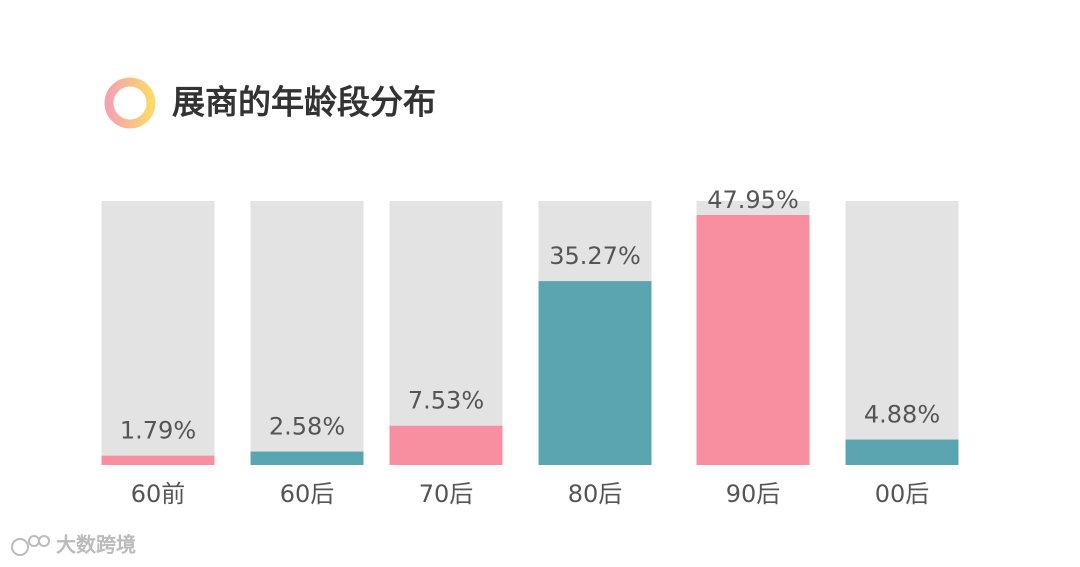 This screenshot has height=567, width=1080. I want to click on value-label: 47.95%, so click(753, 200).